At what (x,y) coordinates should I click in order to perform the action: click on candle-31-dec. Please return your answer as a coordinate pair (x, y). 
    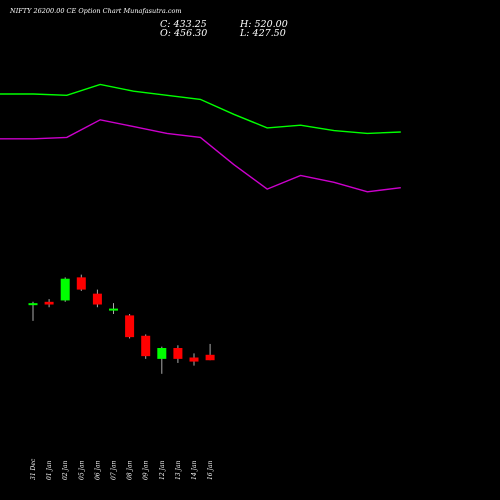
    Looking at the image, I should click on (33, 311).